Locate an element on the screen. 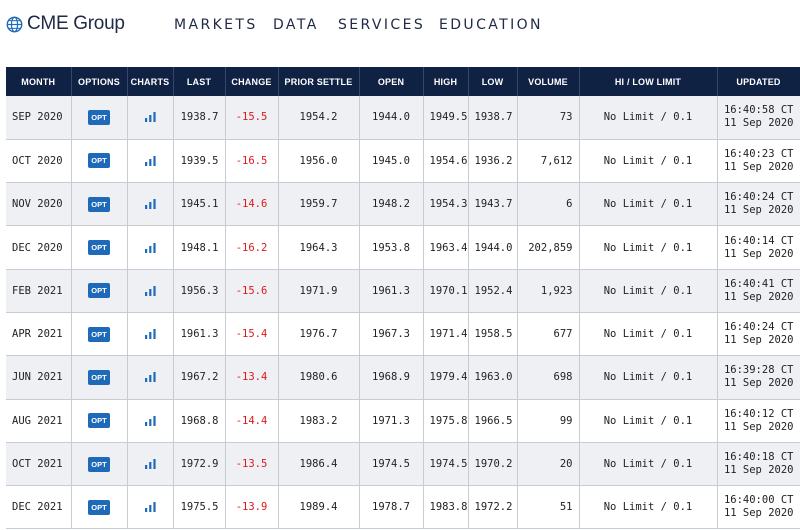 This screenshot has height=530, width=800. col-header-high: HIGH is located at coordinates (446, 81).